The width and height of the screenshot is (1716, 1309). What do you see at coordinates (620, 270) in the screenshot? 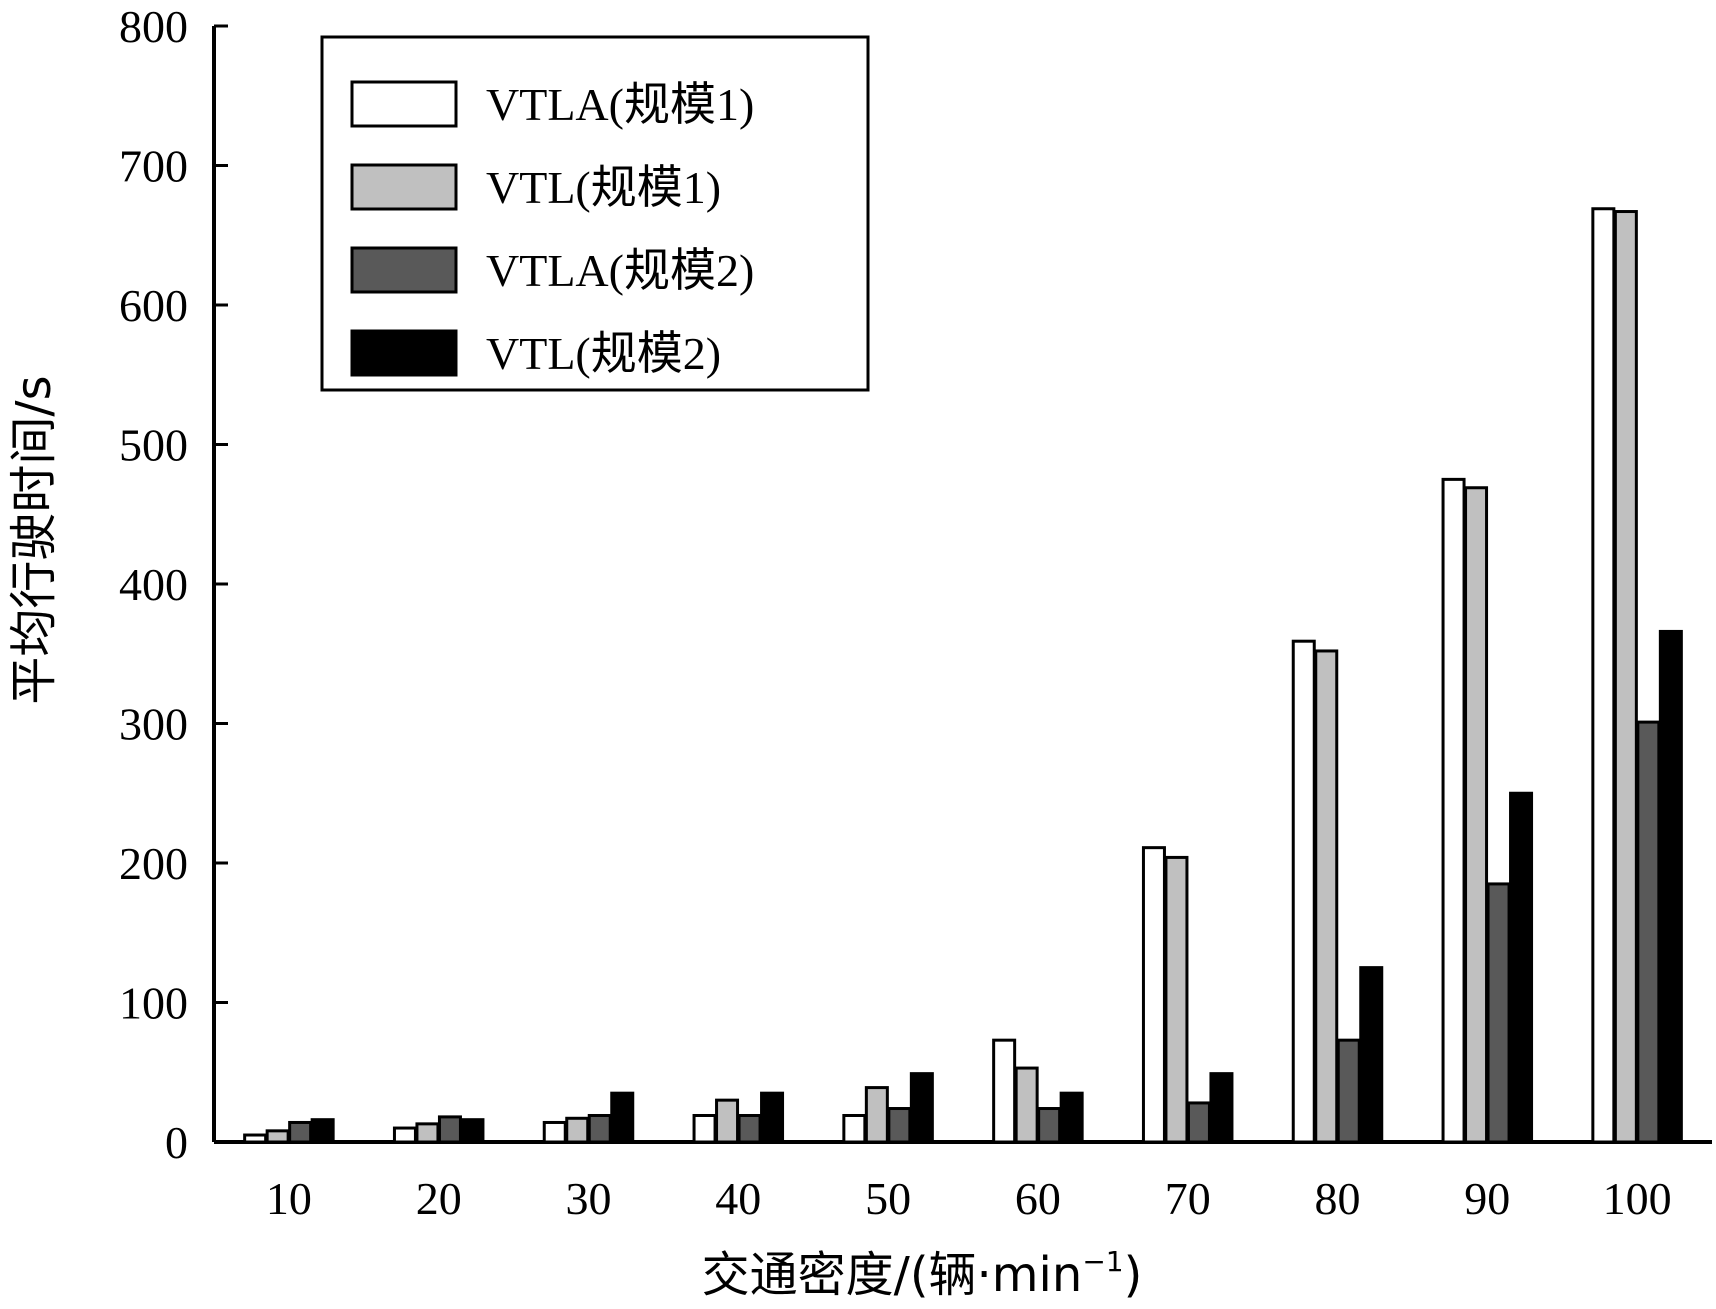
I see `legend-label: VTLA(规模2)` at bounding box center [620, 270].